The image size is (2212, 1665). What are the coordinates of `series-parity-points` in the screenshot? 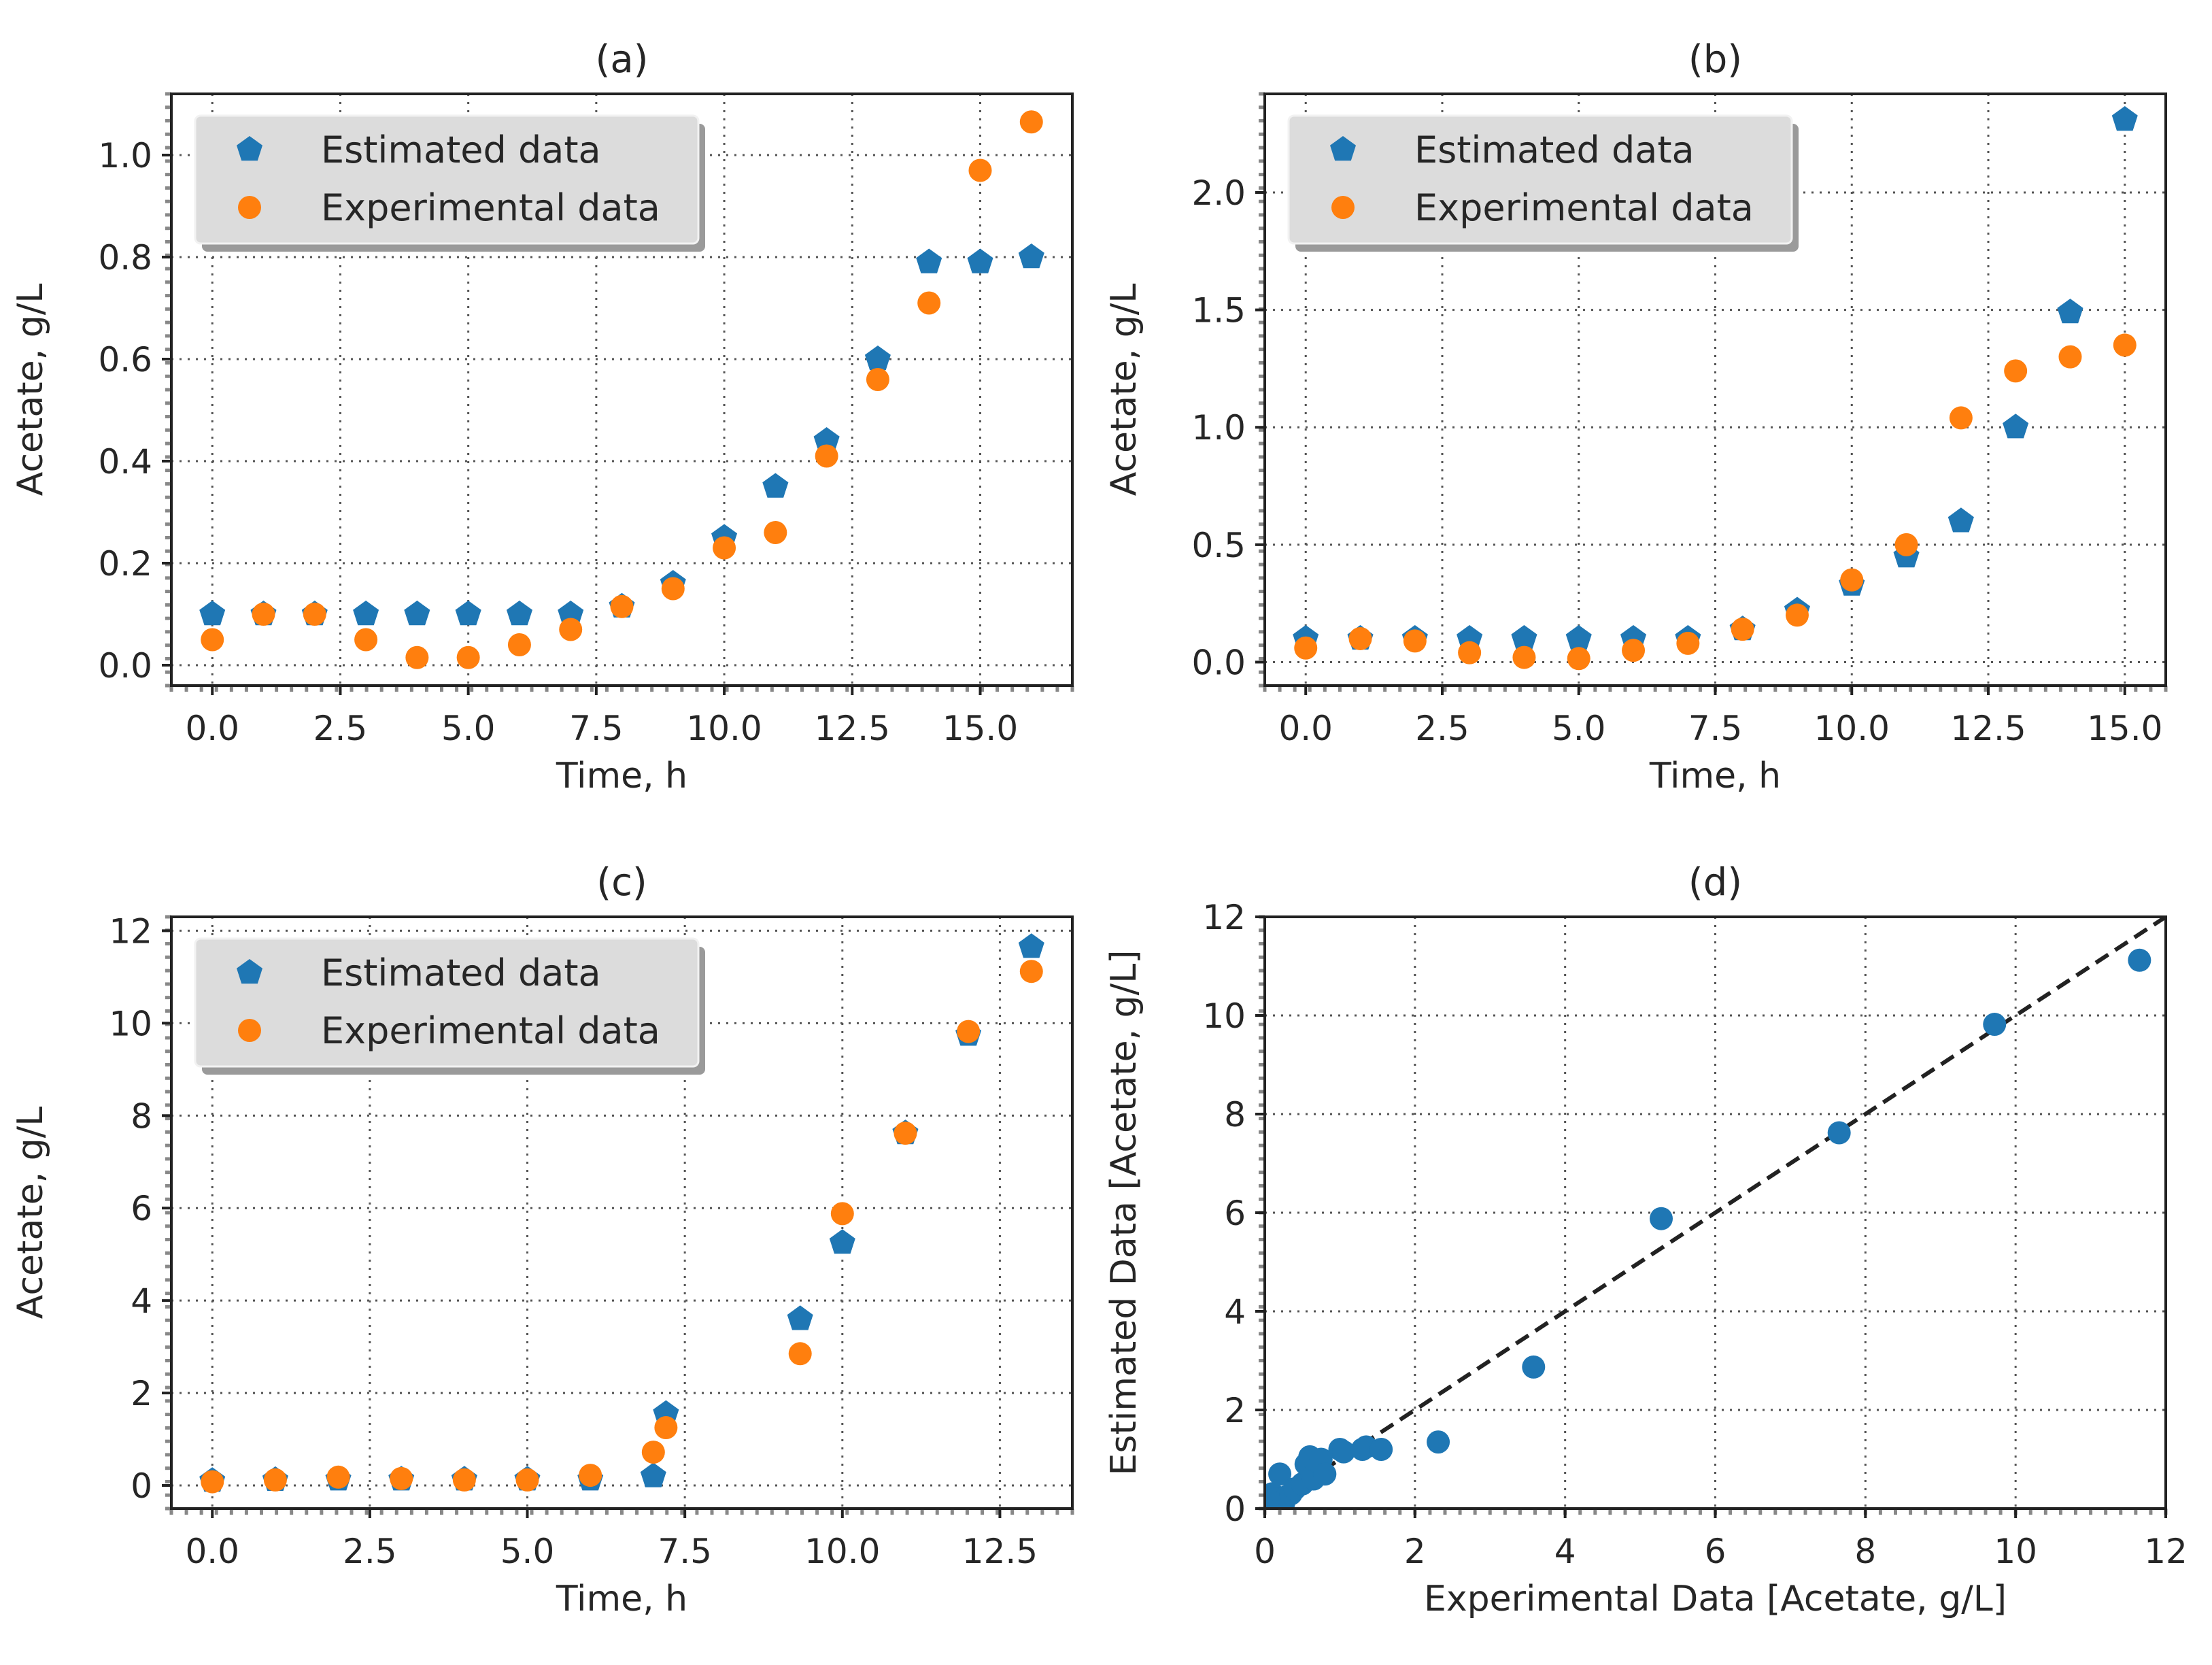 It's located at (1708, 1229).